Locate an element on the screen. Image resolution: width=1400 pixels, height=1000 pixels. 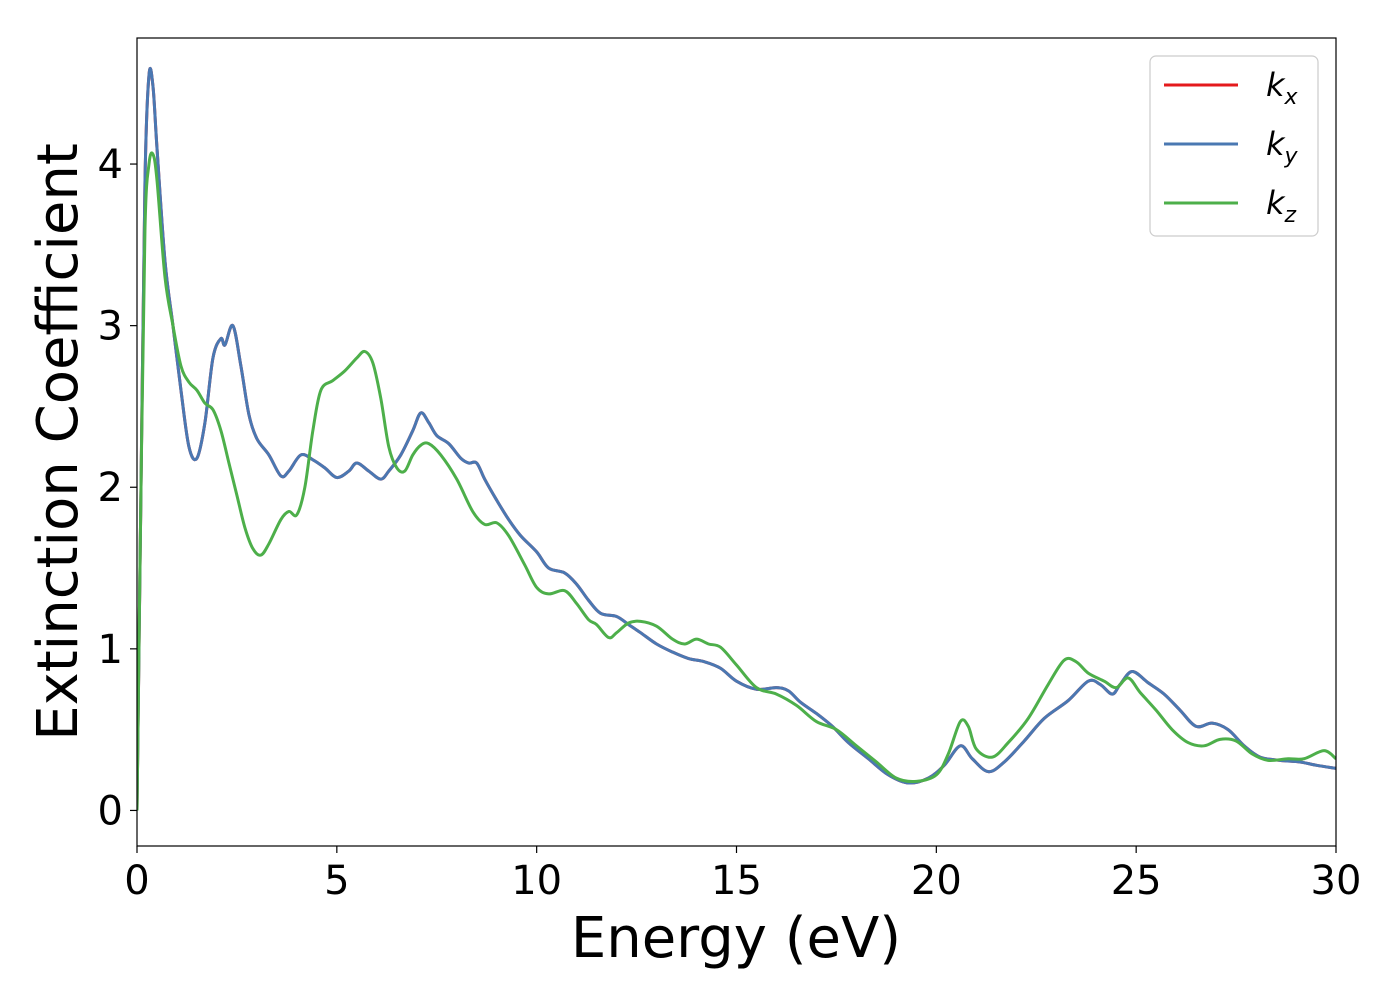
y-axis-title: Extinction Coefficient is located at coordinates (58, 442).